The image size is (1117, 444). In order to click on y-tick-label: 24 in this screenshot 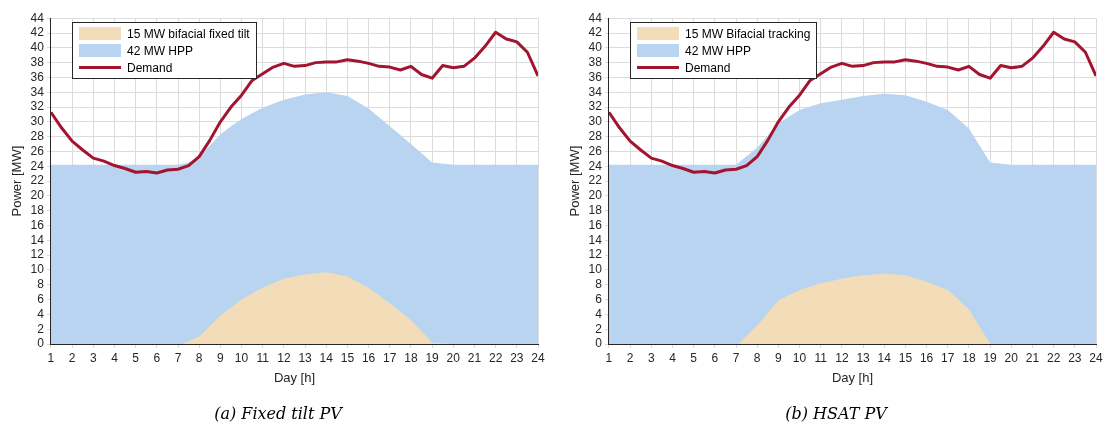, I will do `click(37, 165)`.